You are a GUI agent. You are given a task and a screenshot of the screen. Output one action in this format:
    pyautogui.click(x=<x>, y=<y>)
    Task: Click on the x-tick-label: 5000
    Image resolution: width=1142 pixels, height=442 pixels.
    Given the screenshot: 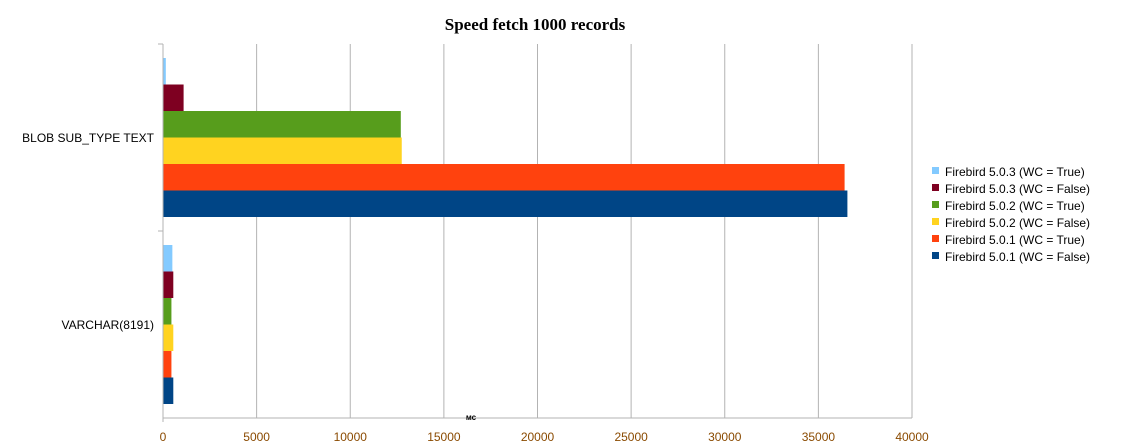 What is the action you would take?
    pyautogui.click(x=256, y=436)
    